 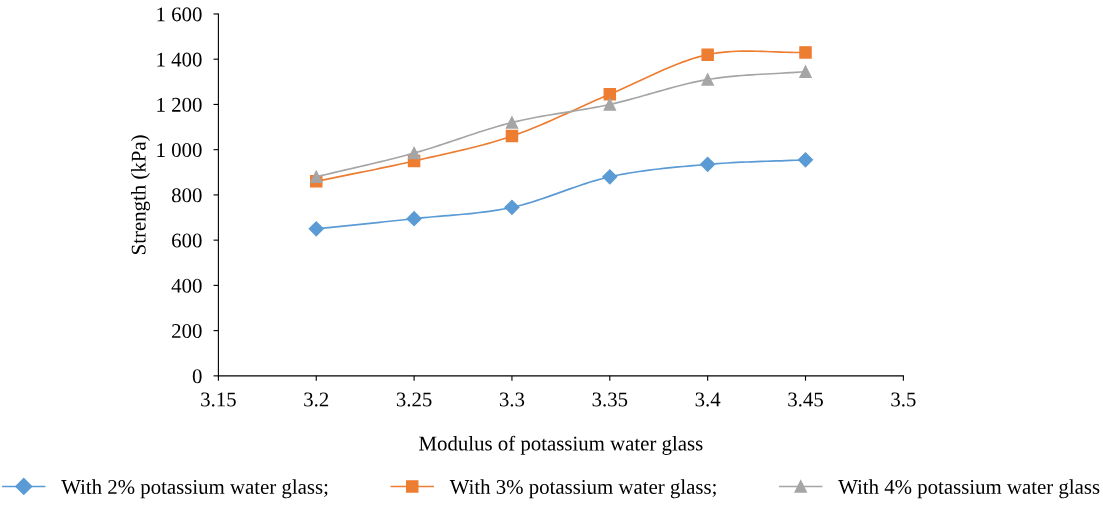 I want to click on x-tick-label: 3.5, so click(x=903, y=399).